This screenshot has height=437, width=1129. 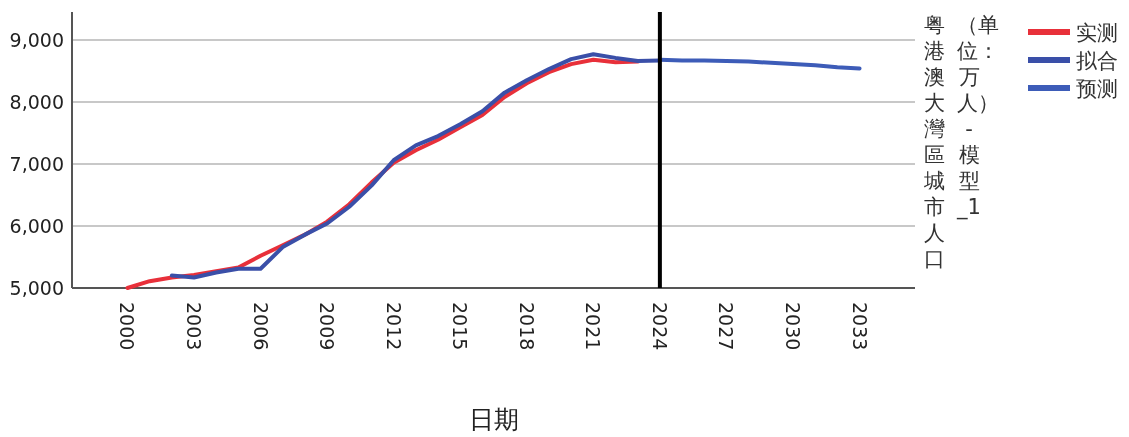 What do you see at coordinates (961, 142) in the screenshot?
I see `text: 粤港澳大灣區城市人口（单位：万人）-模型_1` at bounding box center [961, 142].